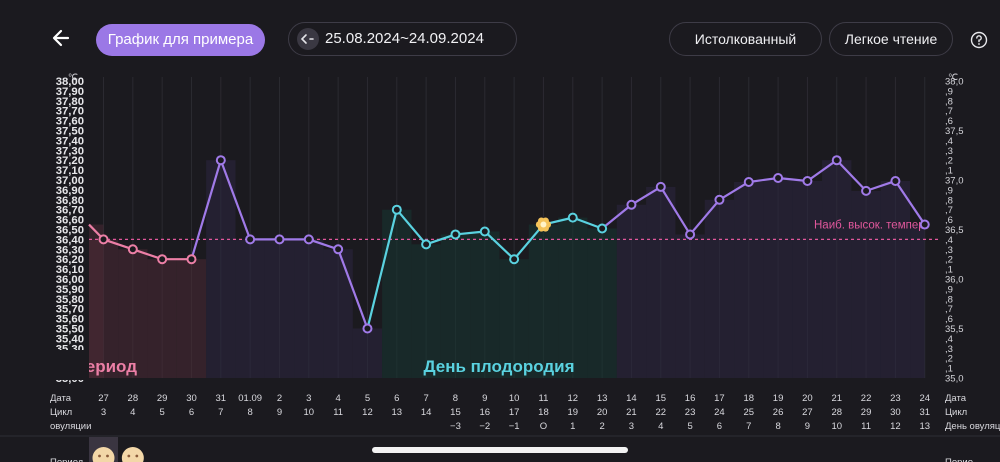  I want to click on fertile-label: День плодородия, so click(498, 366).